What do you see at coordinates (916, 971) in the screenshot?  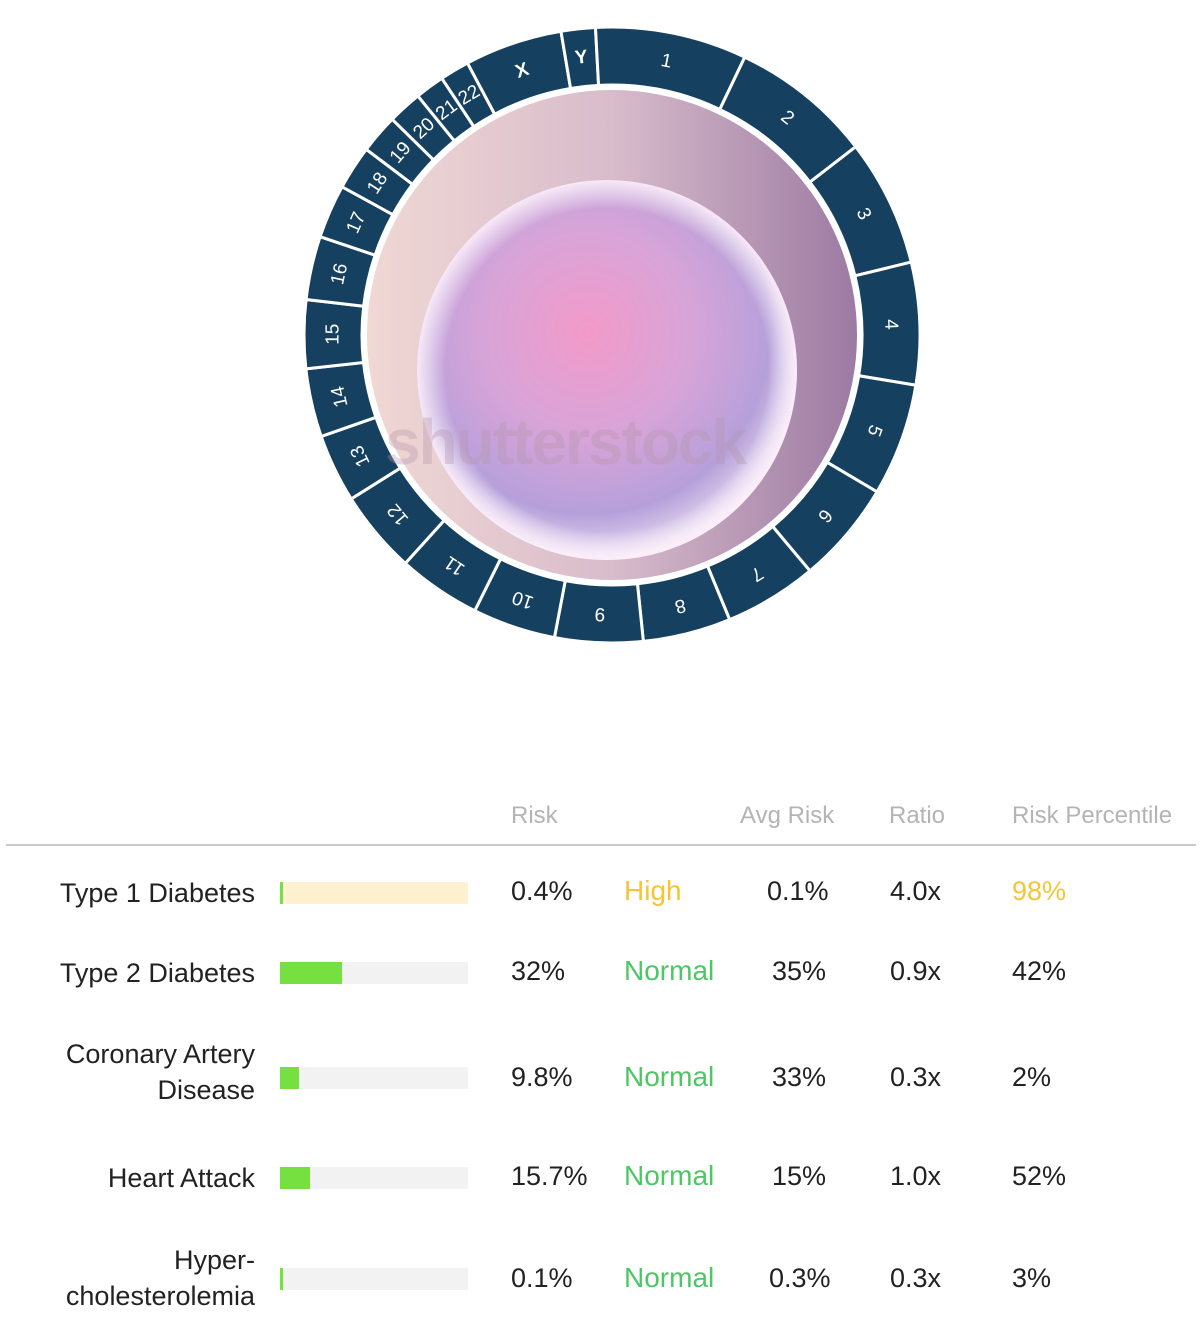 I see `ratio-value: 0.9x` at bounding box center [916, 971].